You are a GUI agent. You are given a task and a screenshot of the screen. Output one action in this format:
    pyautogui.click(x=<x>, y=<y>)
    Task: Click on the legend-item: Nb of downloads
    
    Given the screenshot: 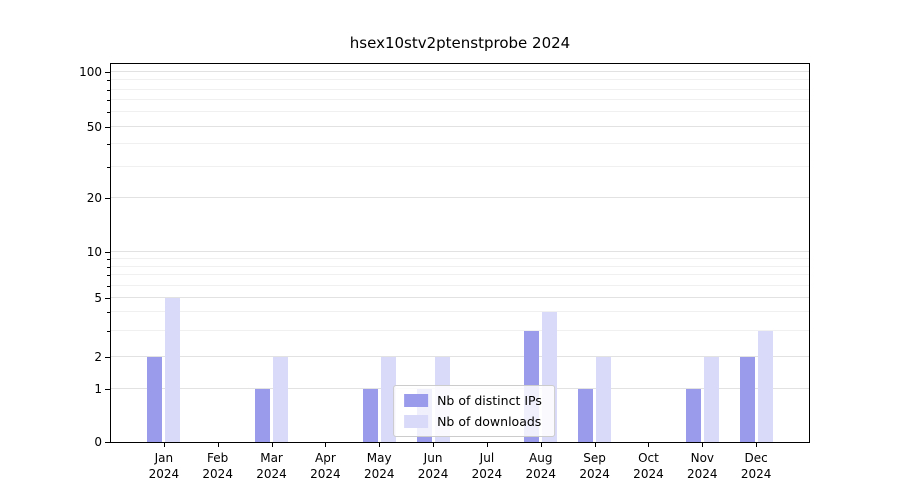 What is the action you would take?
    pyautogui.click(x=473, y=421)
    